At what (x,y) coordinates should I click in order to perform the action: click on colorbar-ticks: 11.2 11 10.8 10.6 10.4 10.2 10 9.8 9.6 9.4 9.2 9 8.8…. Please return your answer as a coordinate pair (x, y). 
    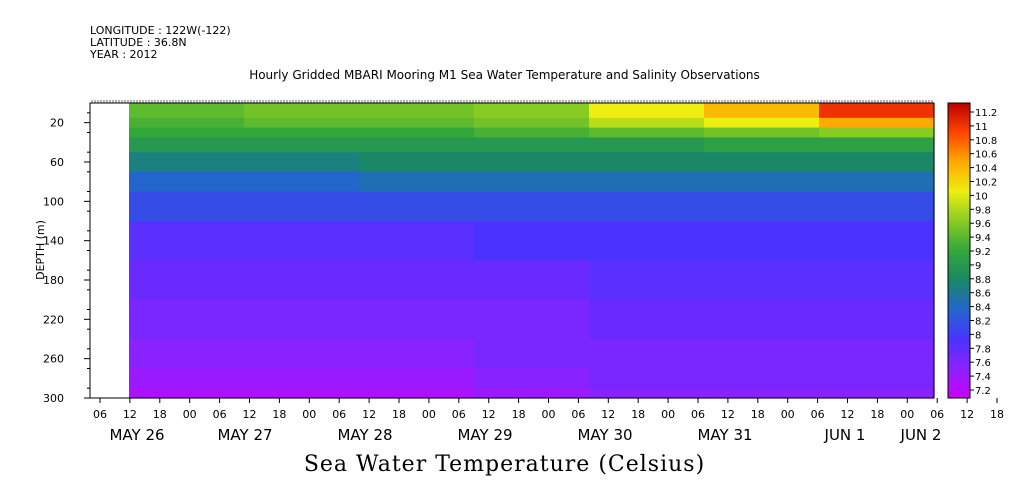
    Looking at the image, I should click on (983, 252).